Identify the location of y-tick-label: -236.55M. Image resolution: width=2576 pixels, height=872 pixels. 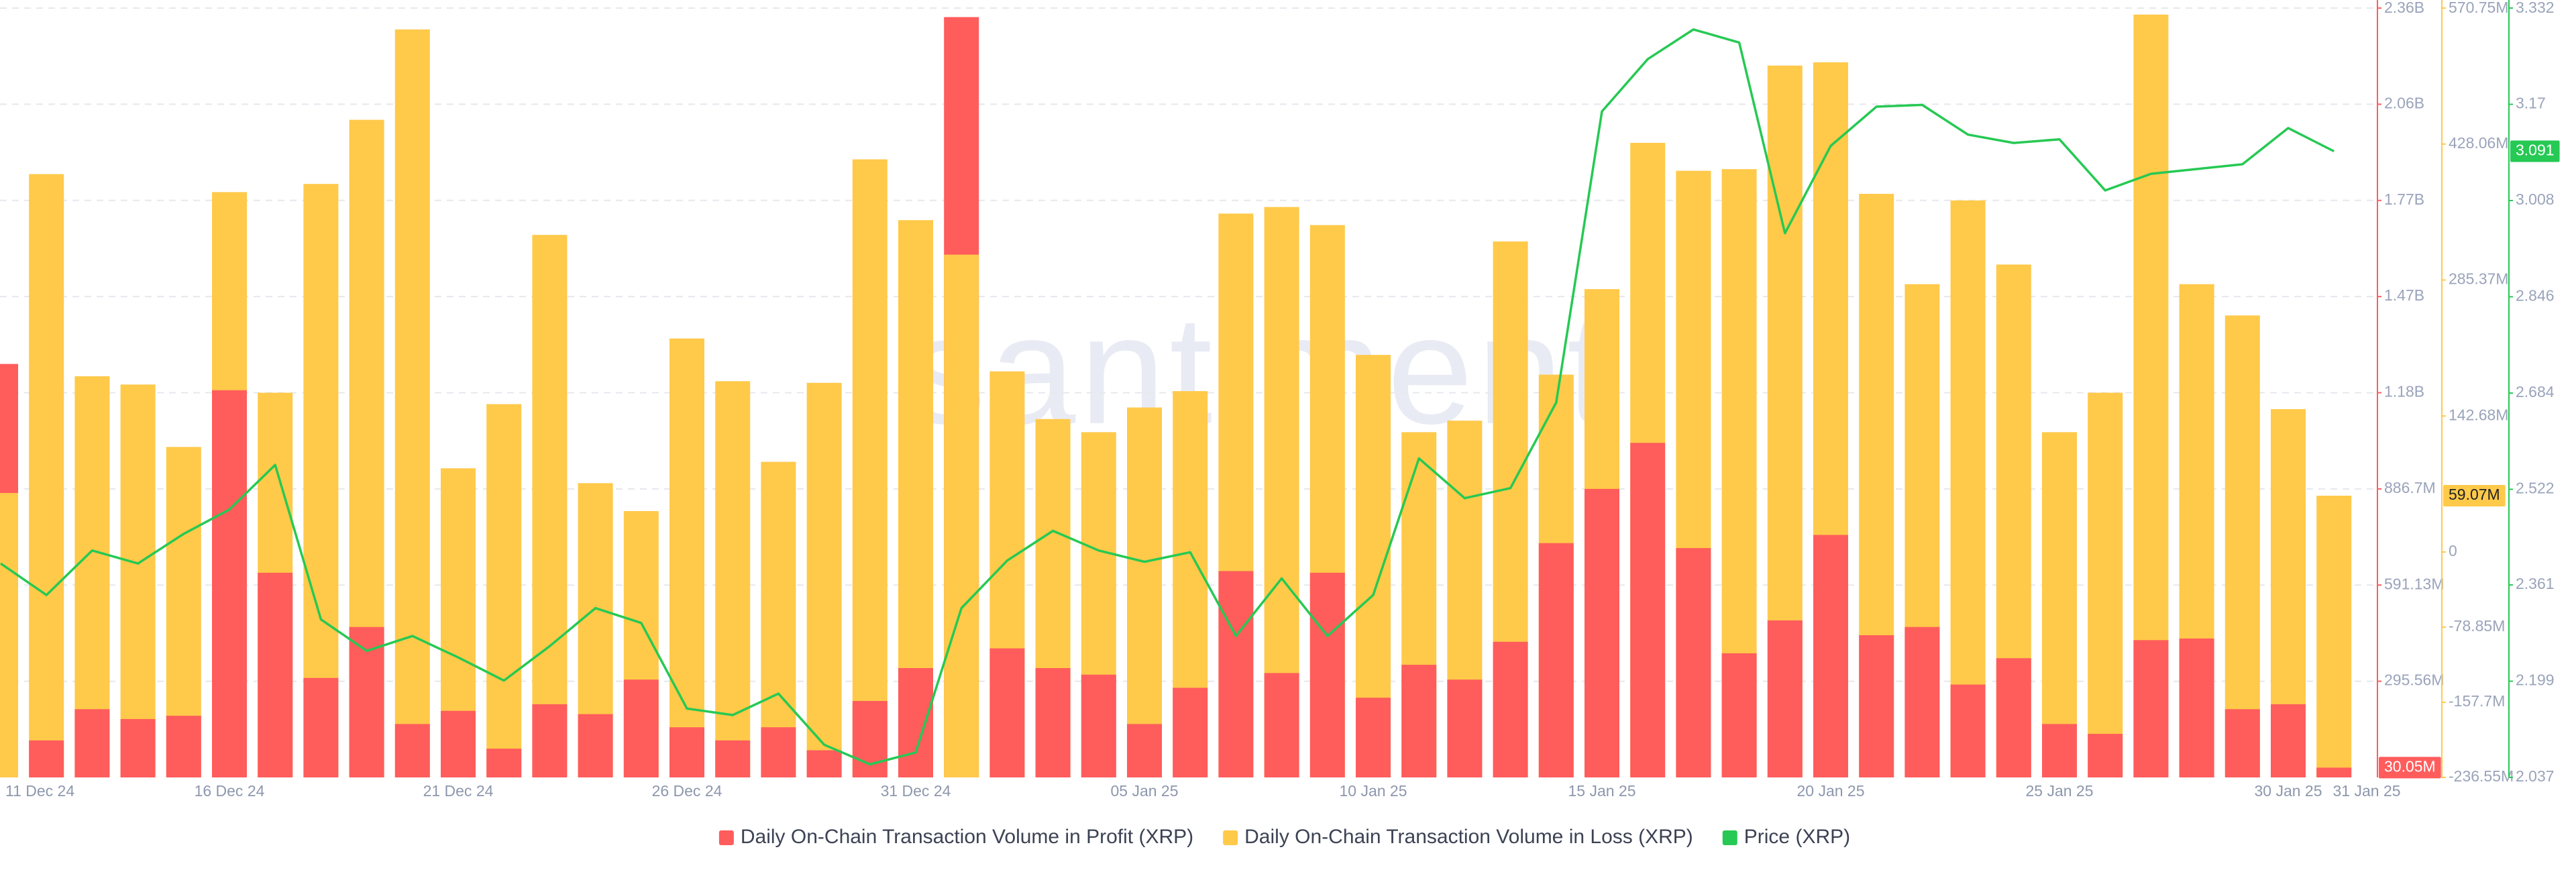
(2481, 776).